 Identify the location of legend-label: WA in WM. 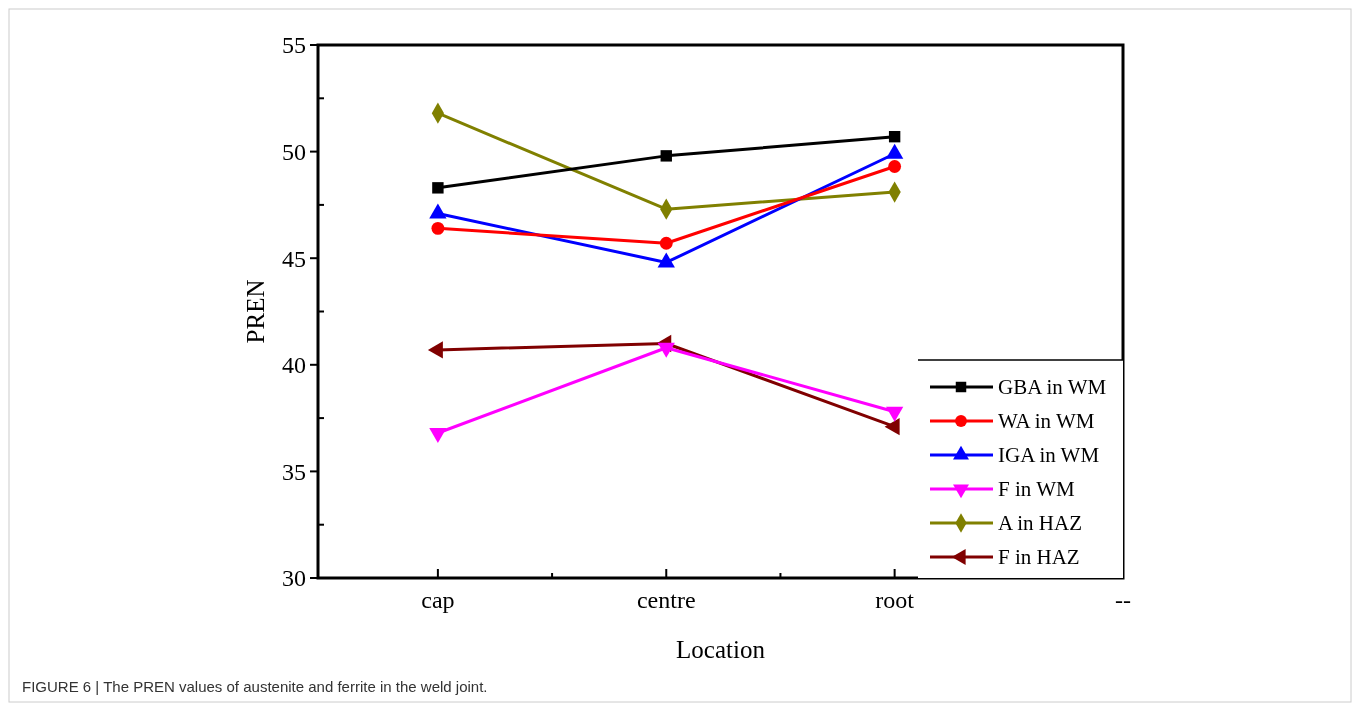
(1046, 421).